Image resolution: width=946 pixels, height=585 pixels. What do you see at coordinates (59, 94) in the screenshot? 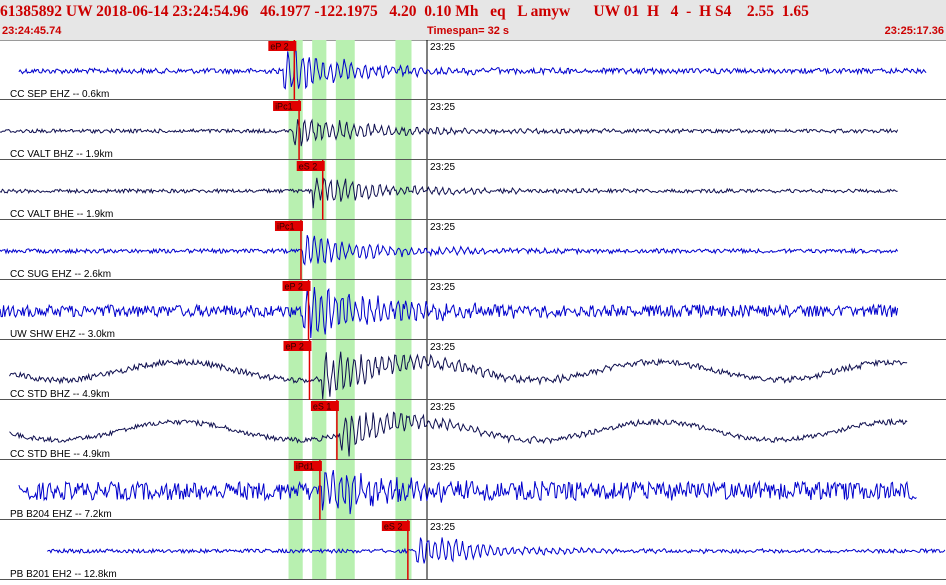
I see `station-label: CC SEP EHZ -- 0.6km` at bounding box center [59, 94].